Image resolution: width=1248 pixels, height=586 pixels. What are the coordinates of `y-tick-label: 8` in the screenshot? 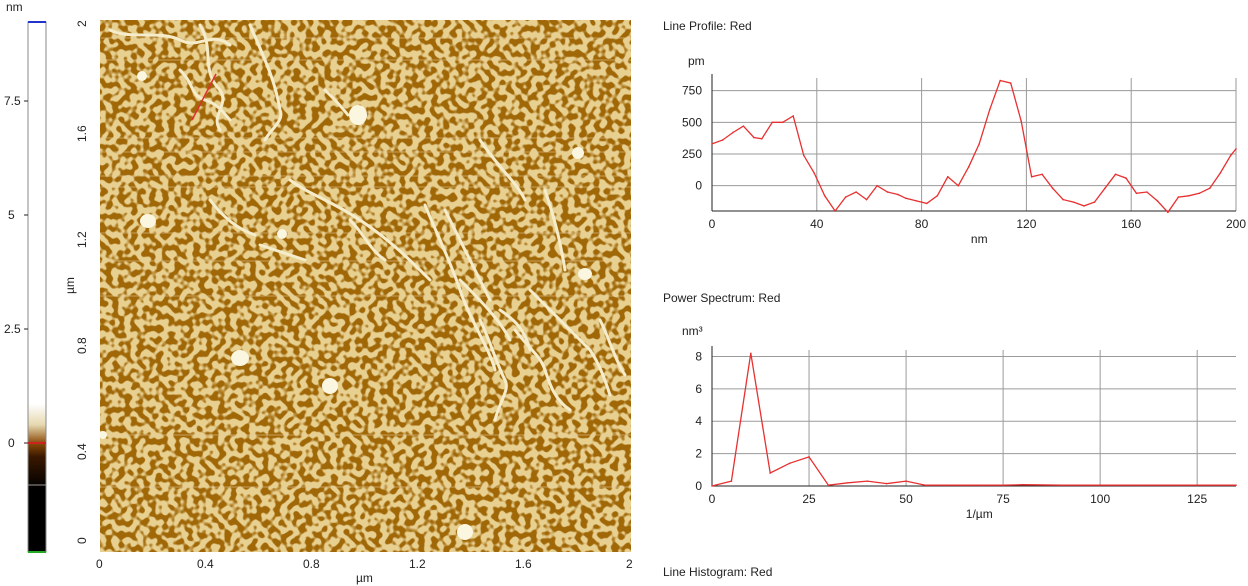 It's located at (698, 356).